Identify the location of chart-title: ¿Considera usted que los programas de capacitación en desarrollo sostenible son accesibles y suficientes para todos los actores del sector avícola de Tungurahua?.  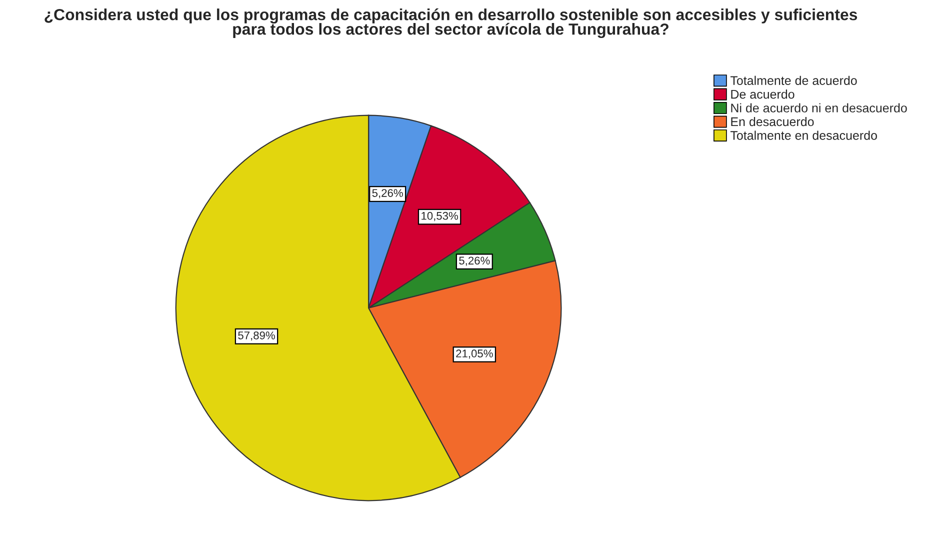
(451, 23).